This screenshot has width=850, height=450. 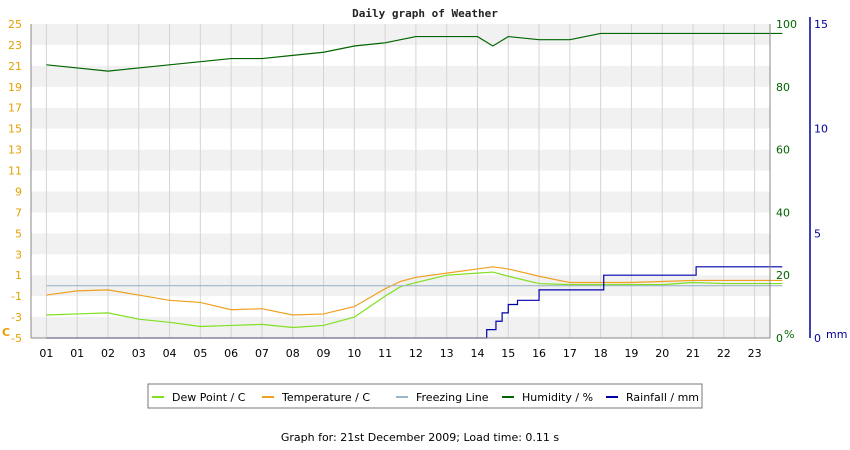 What do you see at coordinates (755, 353) in the screenshot?
I see `x-tick-label: 23` at bounding box center [755, 353].